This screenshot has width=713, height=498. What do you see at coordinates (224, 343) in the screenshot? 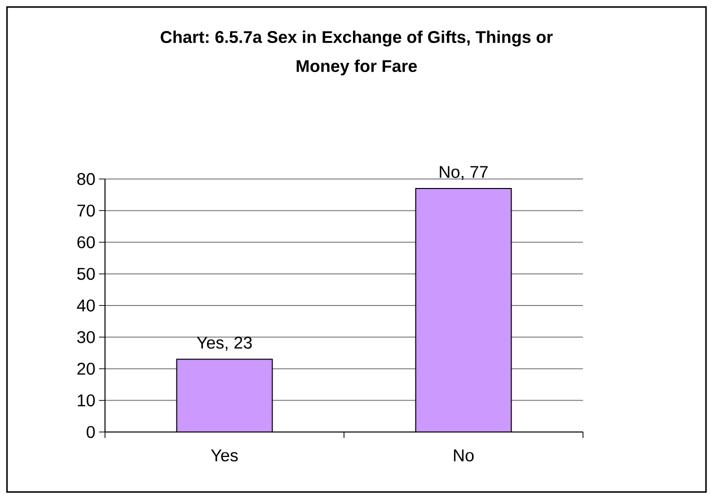
I see `data-label: Yes, 23` at bounding box center [224, 343].